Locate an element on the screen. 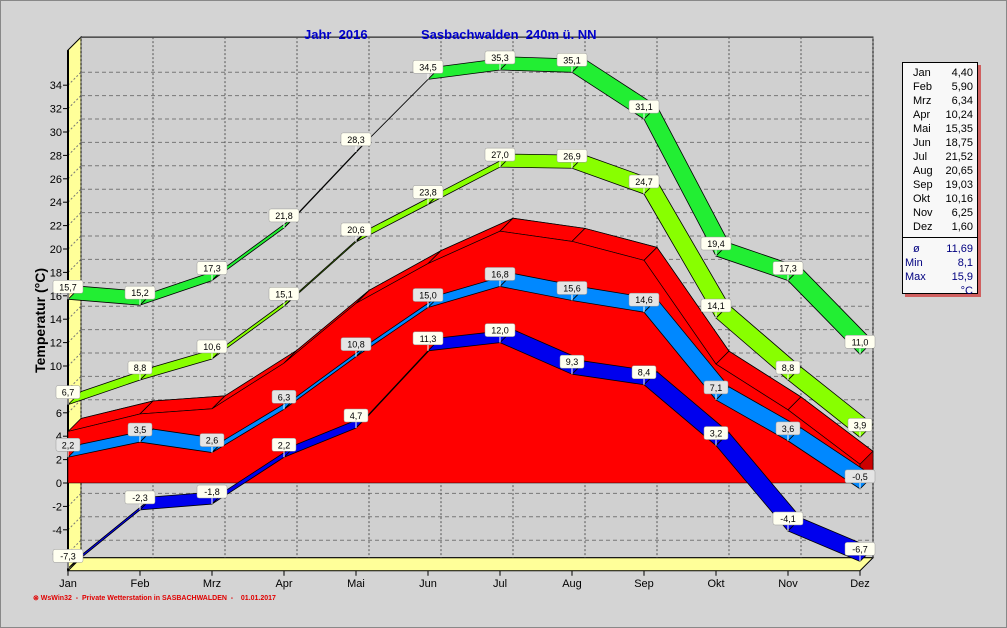 Image resolution: width=1007 pixels, height=628 pixels. data-label: 3,5 is located at coordinates (140, 432).